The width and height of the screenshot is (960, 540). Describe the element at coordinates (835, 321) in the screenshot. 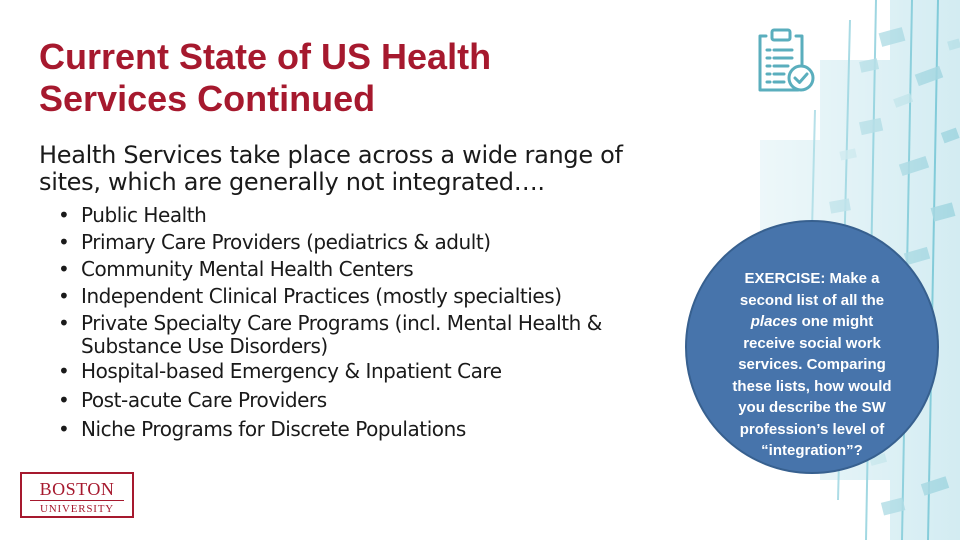

I see `exercise-line: one might` at that location.